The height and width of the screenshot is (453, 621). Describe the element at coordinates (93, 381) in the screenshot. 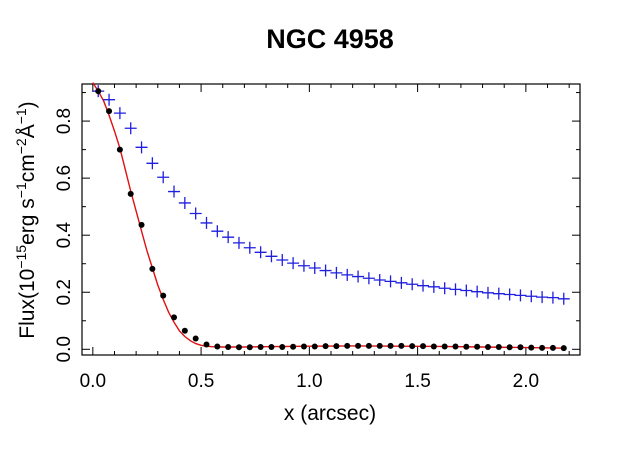

I see `x-tick-label: 0.0` at that location.